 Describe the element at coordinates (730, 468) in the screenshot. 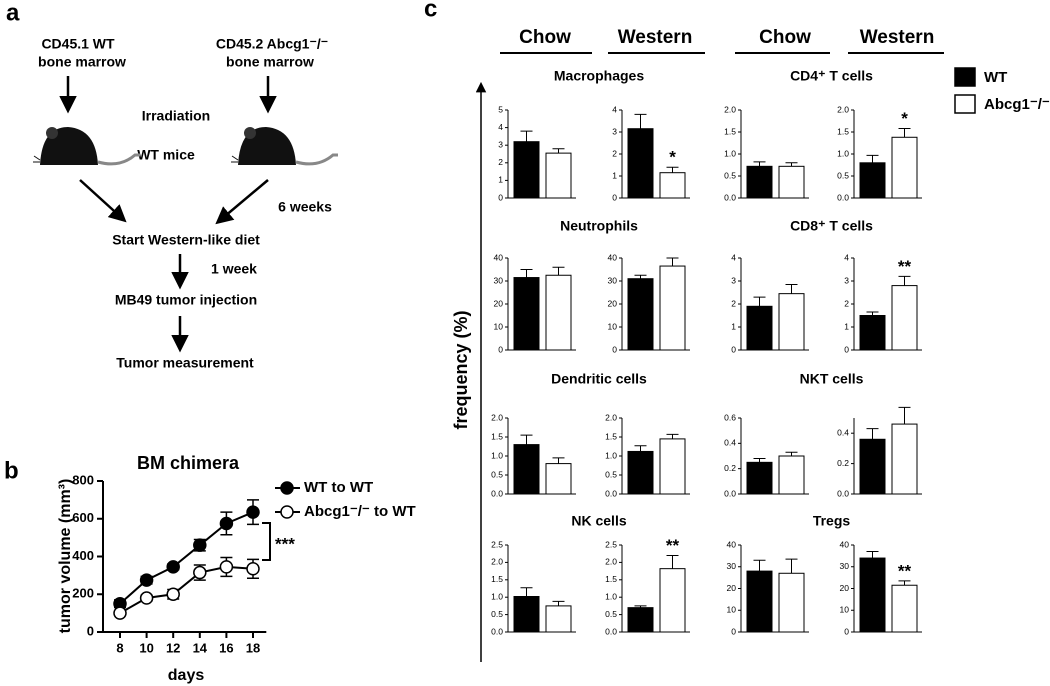

I see `y-tick-label: 0.2` at that location.